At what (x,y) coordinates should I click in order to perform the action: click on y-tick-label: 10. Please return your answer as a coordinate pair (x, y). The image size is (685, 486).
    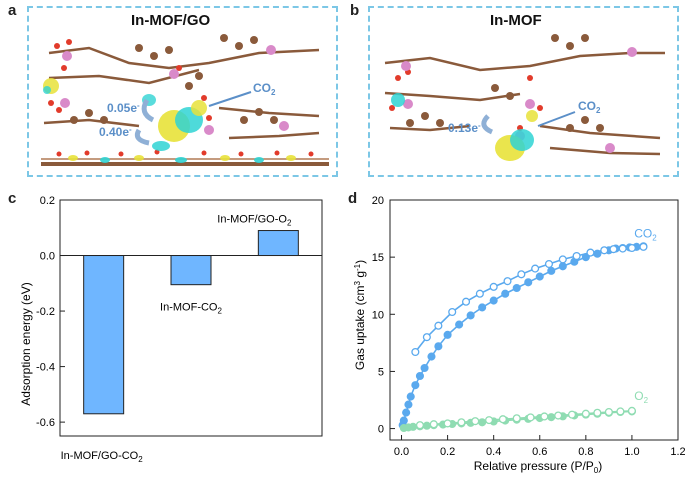
    Looking at the image, I should click on (378, 315).